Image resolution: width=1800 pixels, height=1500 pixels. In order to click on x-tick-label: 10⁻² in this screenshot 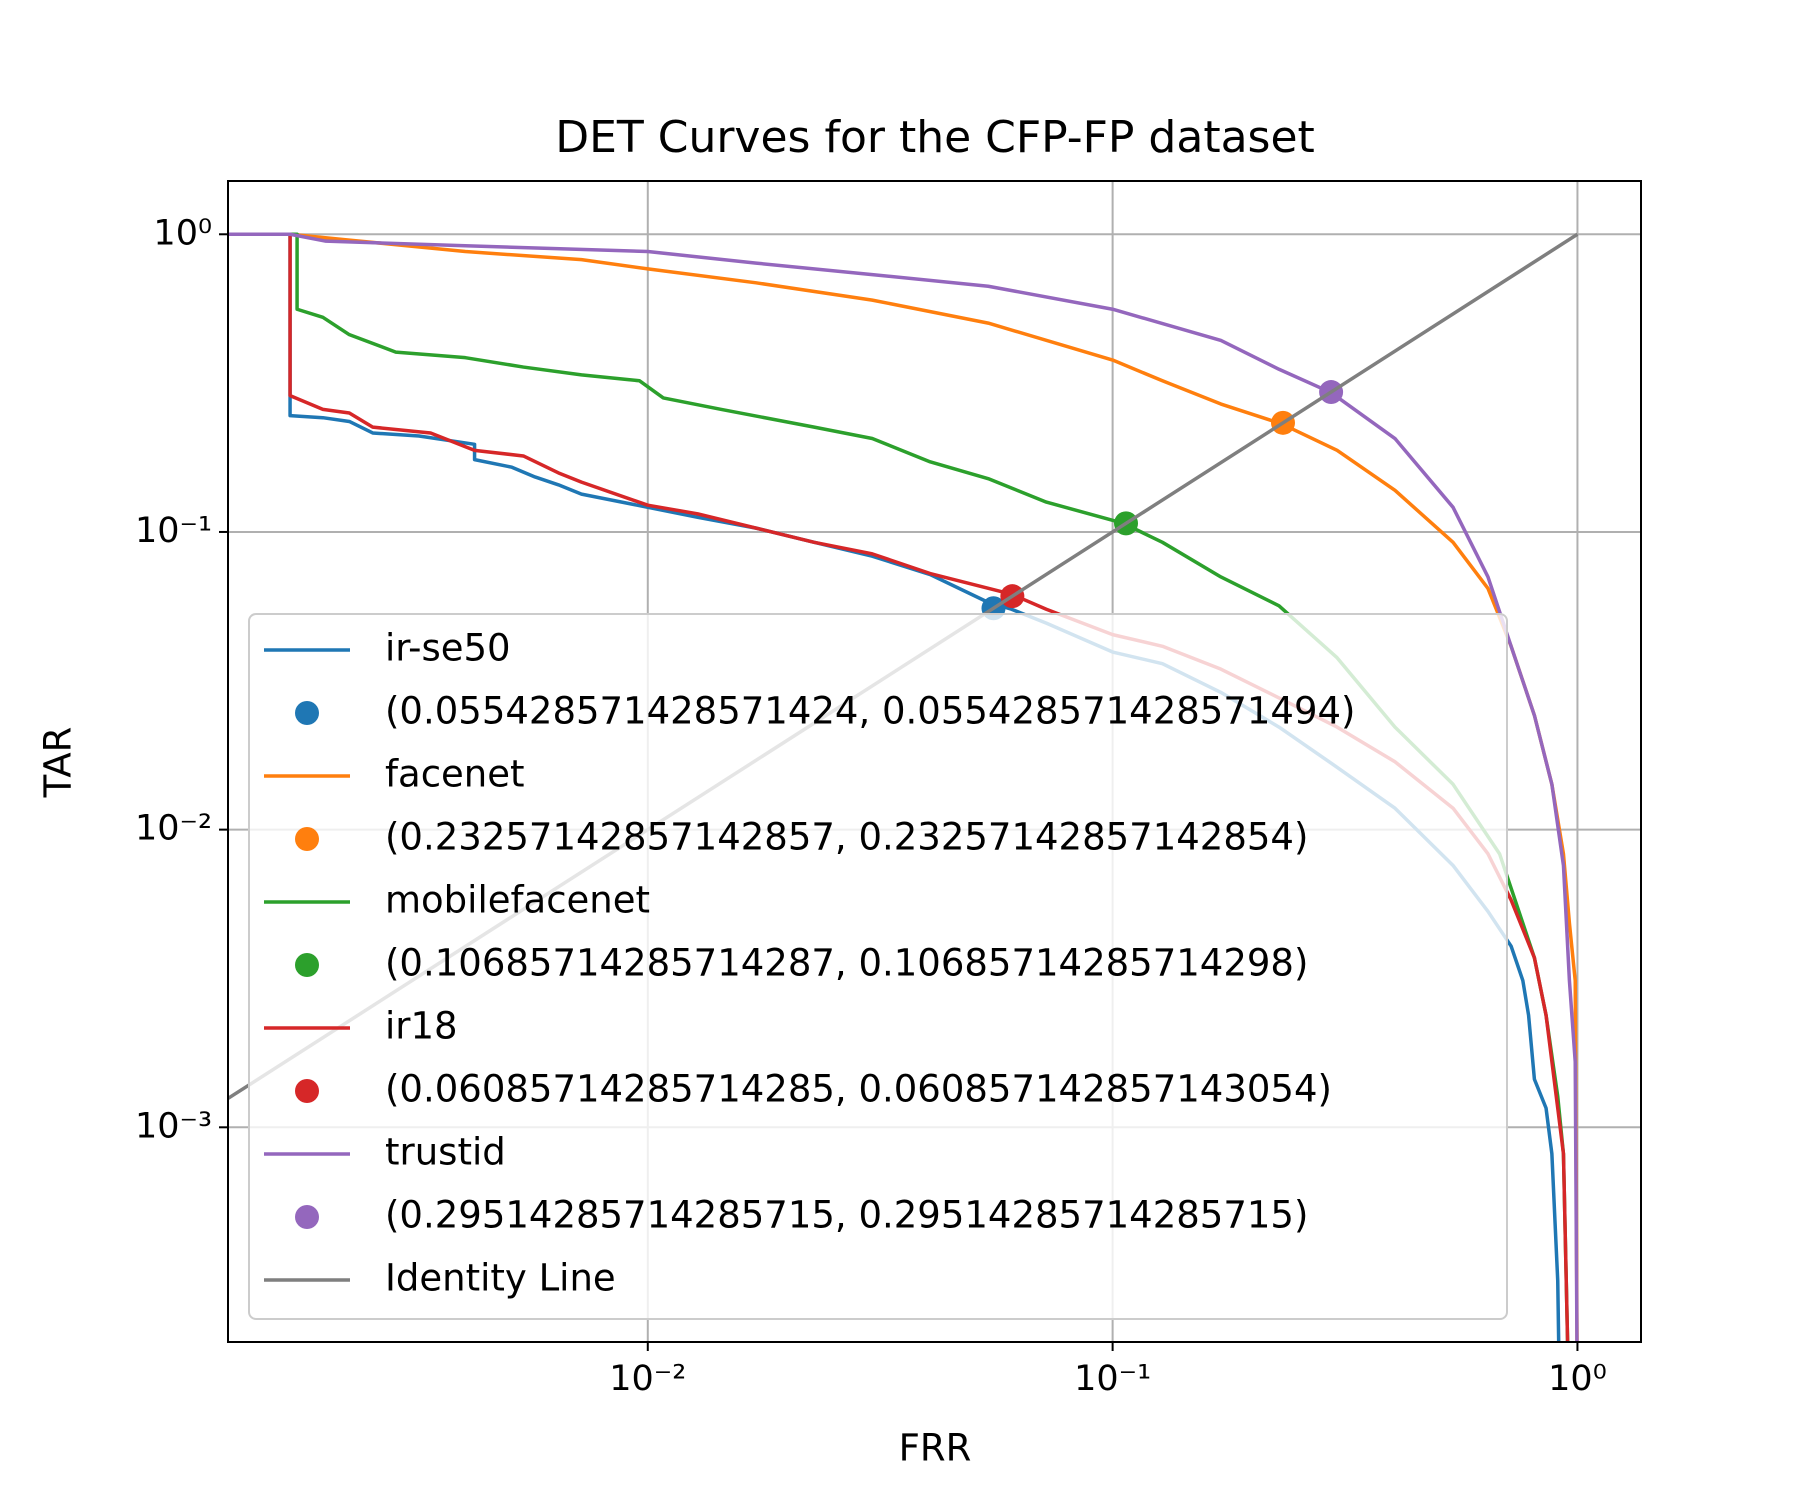, I will do `click(647, 1379)`.